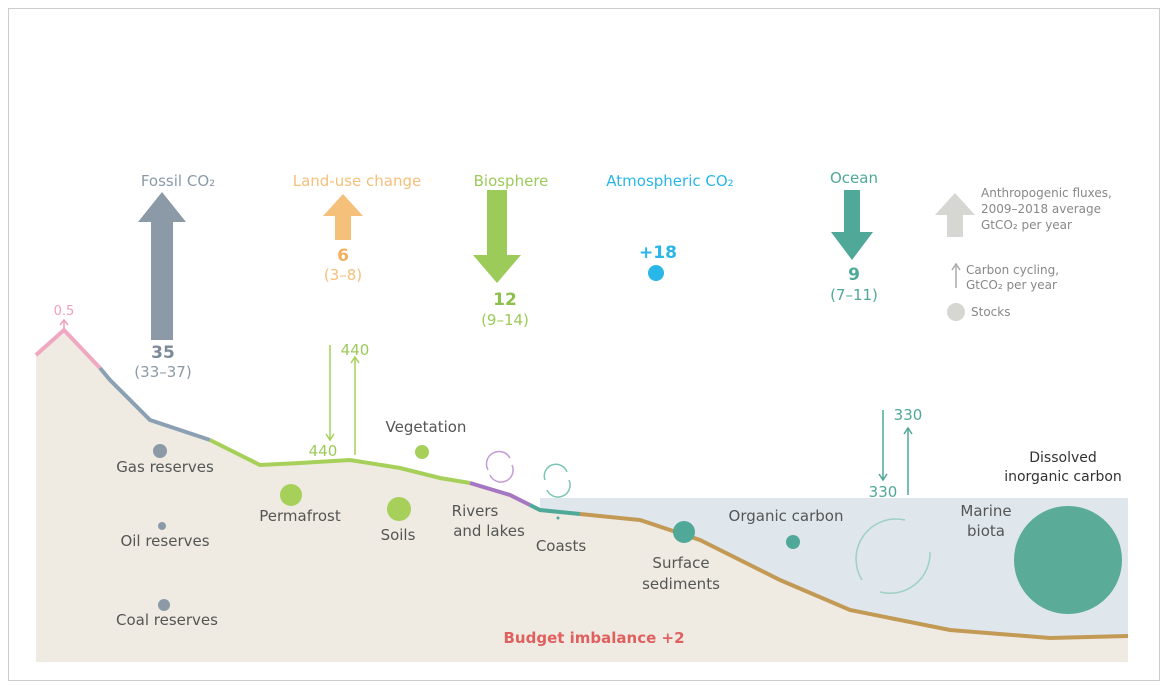 The width and height of the screenshot is (1168, 686). What do you see at coordinates (357, 181) in the screenshot?
I see `flux-label: Land-use change` at bounding box center [357, 181].